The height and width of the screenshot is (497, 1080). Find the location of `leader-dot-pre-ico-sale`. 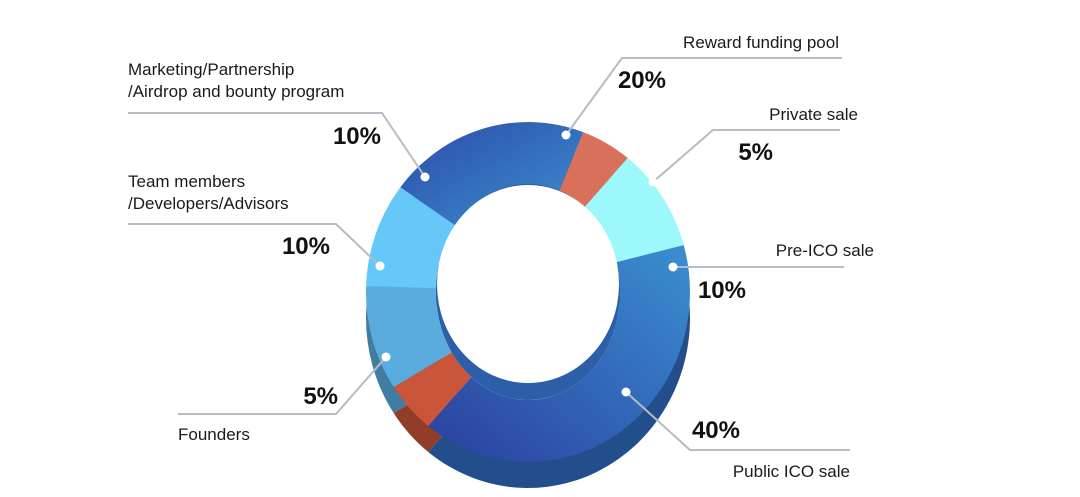

leader-dot-pre-ico-sale is located at coordinates (673, 267).